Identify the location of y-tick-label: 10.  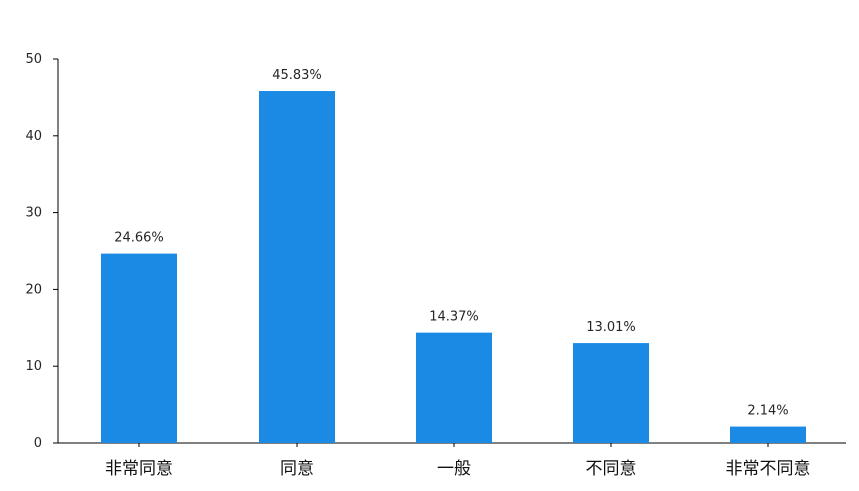
(33, 366).